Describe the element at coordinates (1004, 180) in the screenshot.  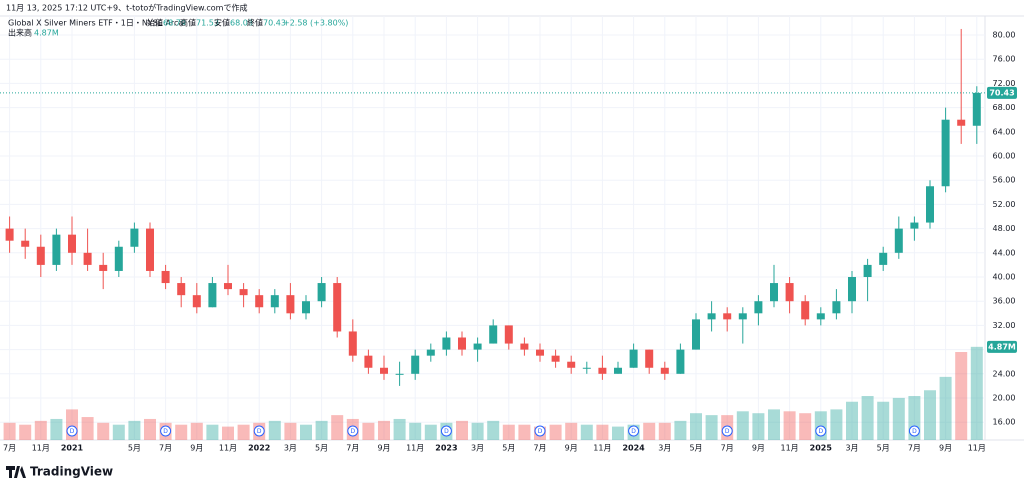
I see `y-tick-label: 56.00` at that location.